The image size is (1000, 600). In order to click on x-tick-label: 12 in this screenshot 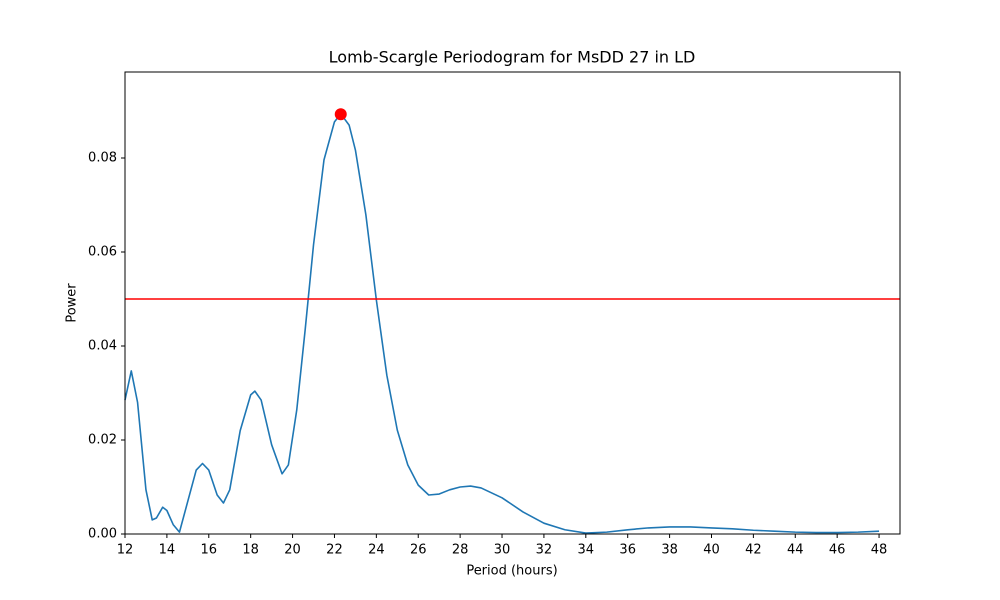, I will do `click(125, 550)`.